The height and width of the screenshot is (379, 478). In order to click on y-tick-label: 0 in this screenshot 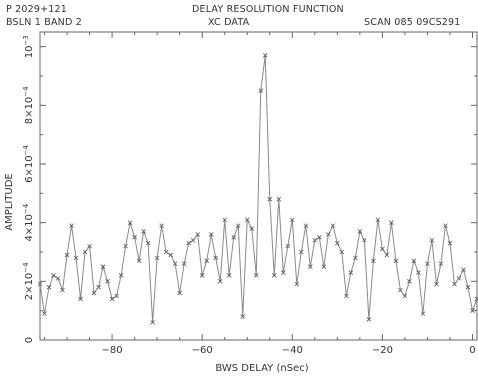, I will do `click(29, 340)`.